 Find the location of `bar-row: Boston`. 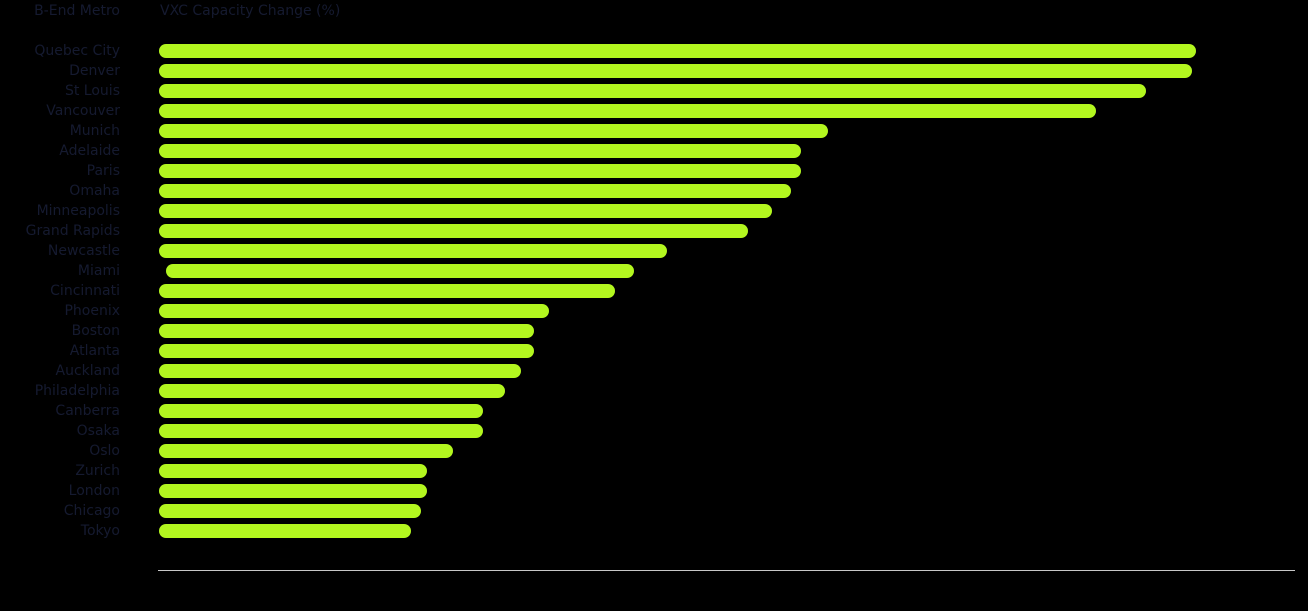

bar-row: Boston is located at coordinates (654, 331).